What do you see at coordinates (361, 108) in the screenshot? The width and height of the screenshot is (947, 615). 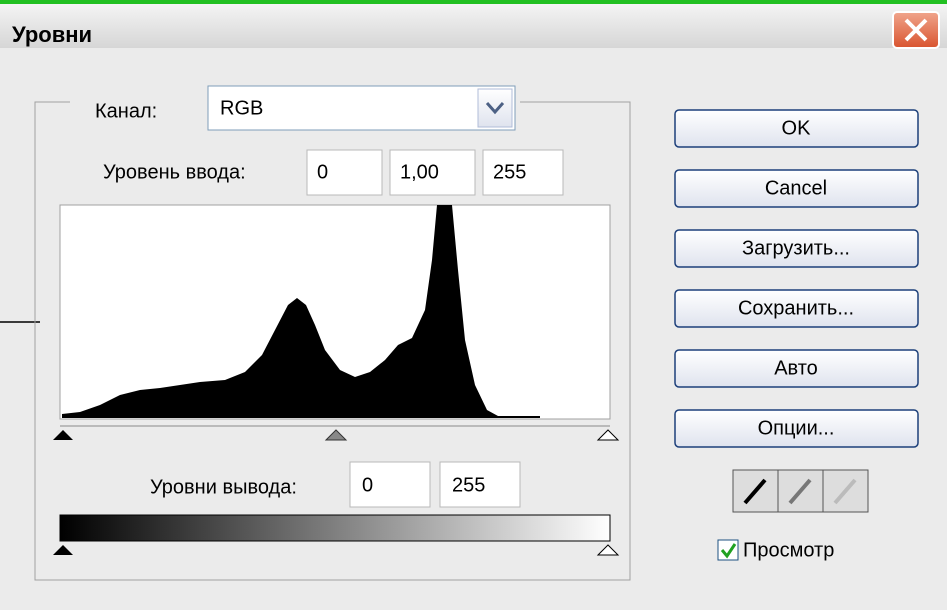 I see `channel-dropdown` at bounding box center [361, 108].